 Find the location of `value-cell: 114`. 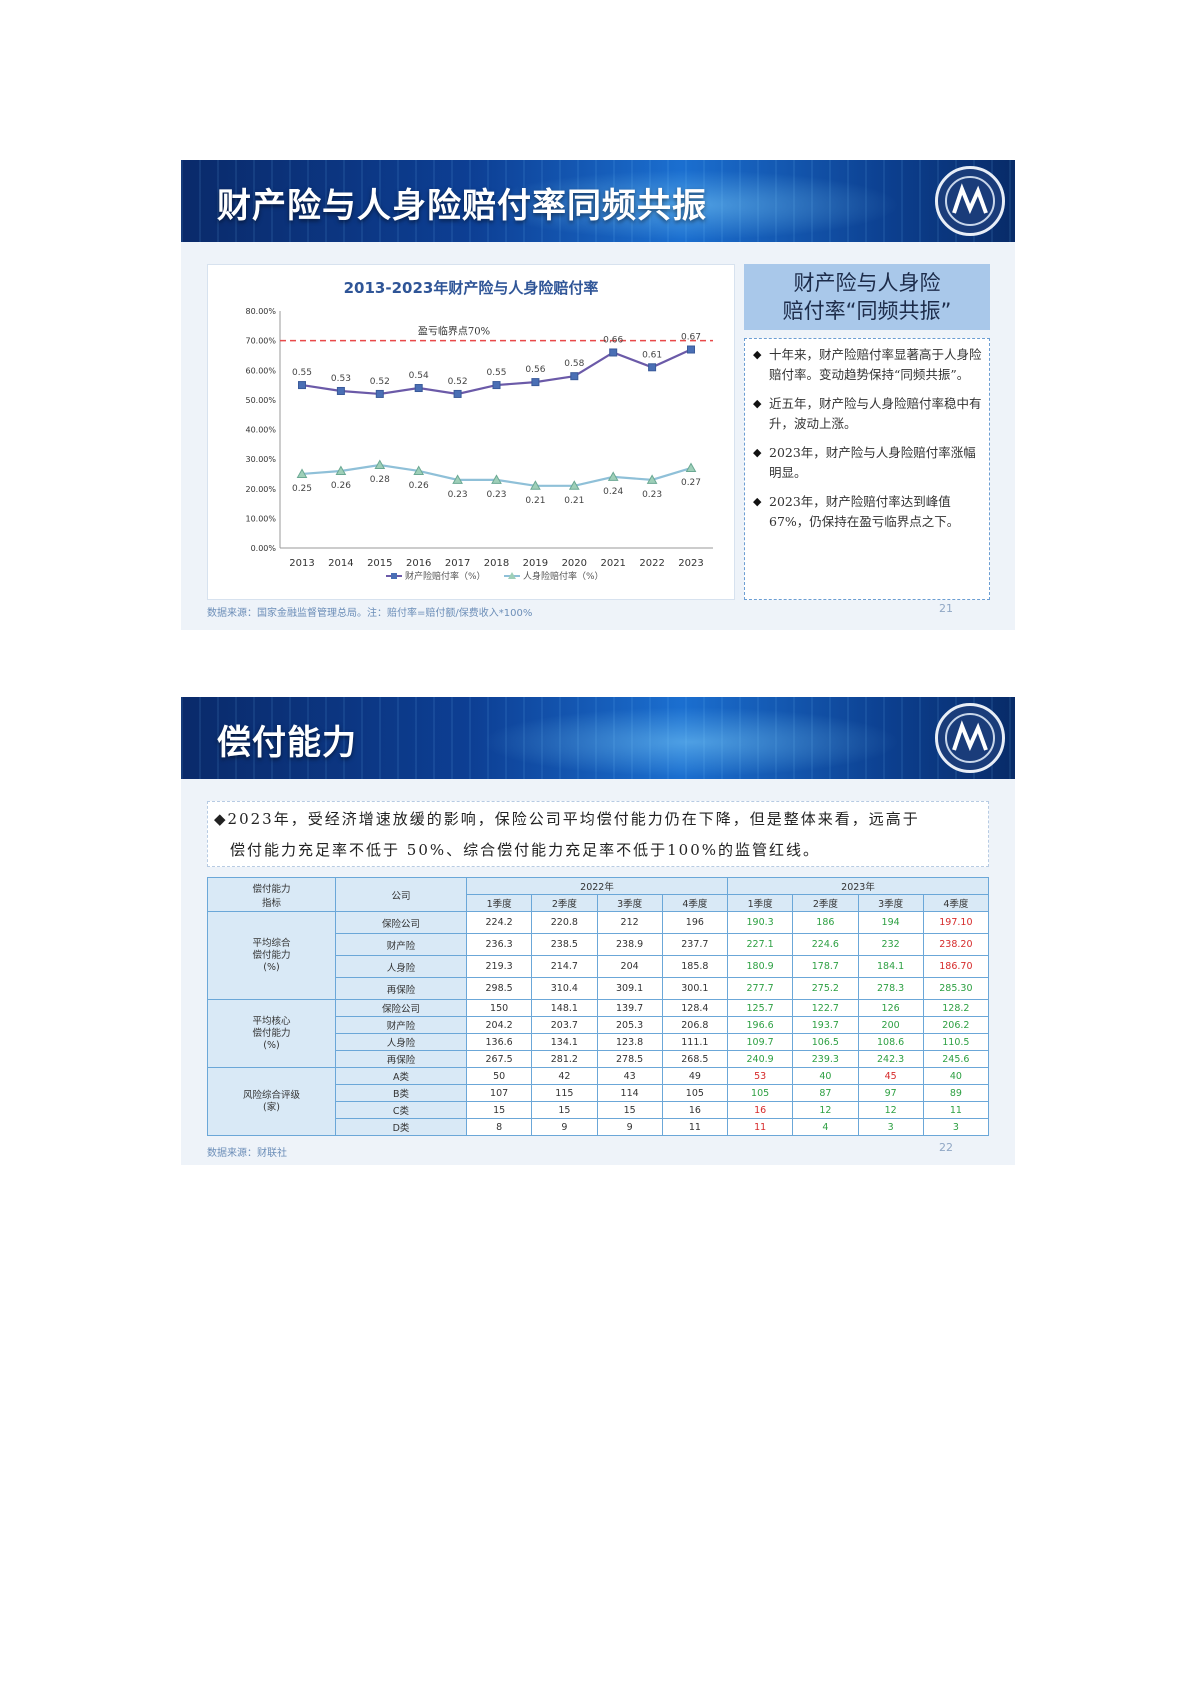

value-cell: 114 is located at coordinates (629, 1093).